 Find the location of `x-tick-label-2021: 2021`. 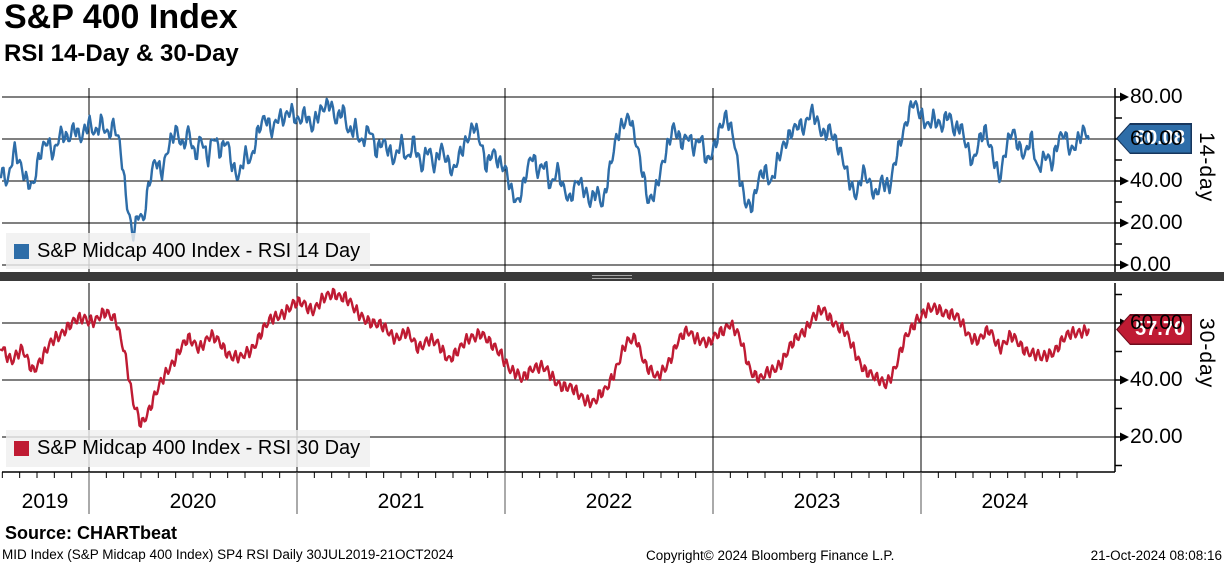

x-tick-label-2021: 2021 is located at coordinates (401, 501).